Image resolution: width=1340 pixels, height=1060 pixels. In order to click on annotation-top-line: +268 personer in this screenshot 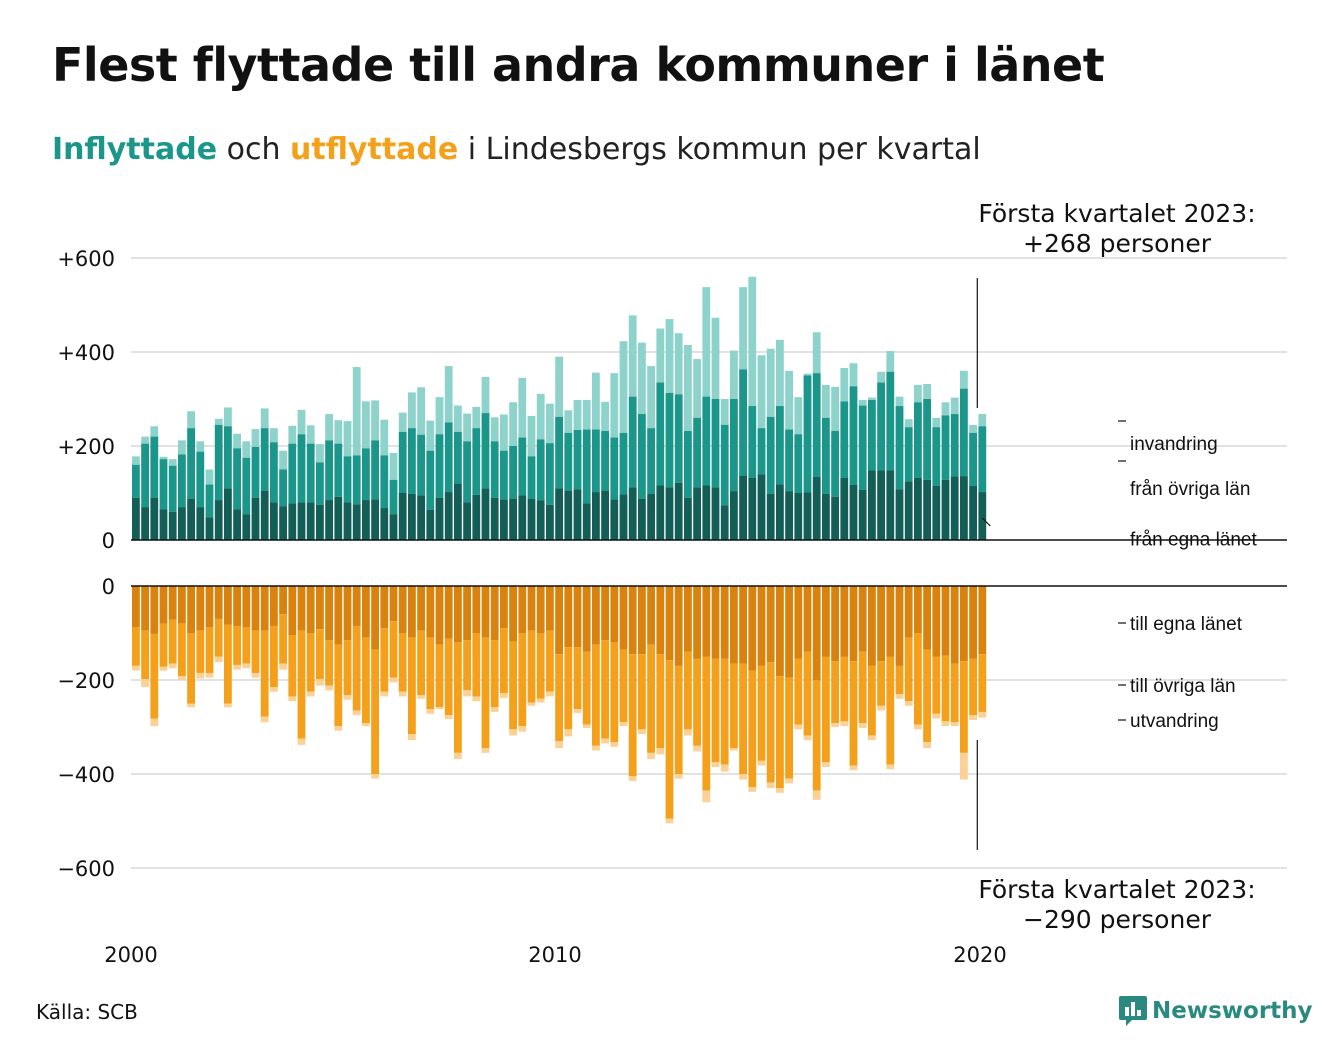, I will do `click(1117, 243)`.